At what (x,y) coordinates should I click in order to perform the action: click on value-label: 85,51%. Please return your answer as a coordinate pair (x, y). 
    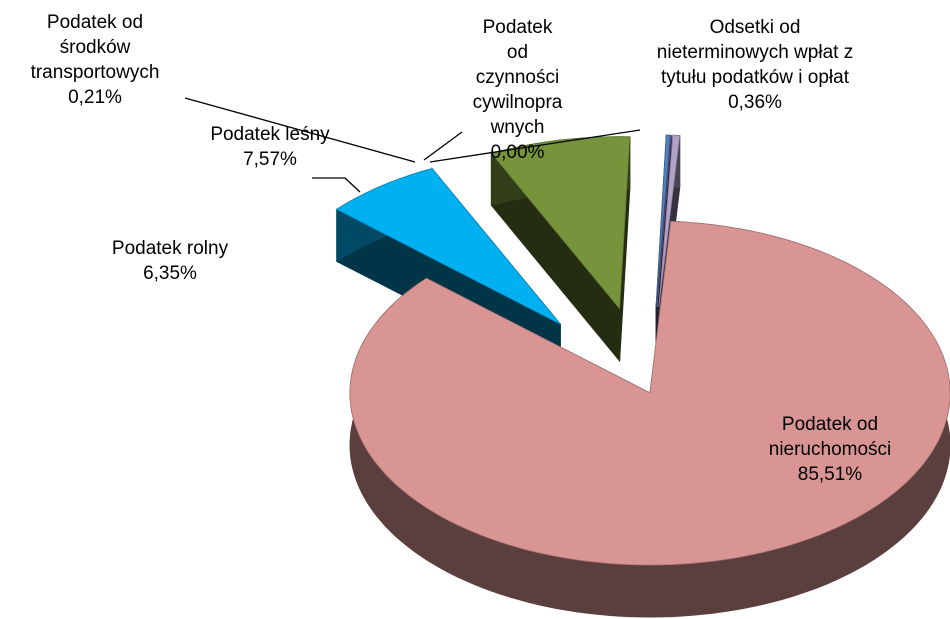
    Looking at the image, I should click on (830, 474).